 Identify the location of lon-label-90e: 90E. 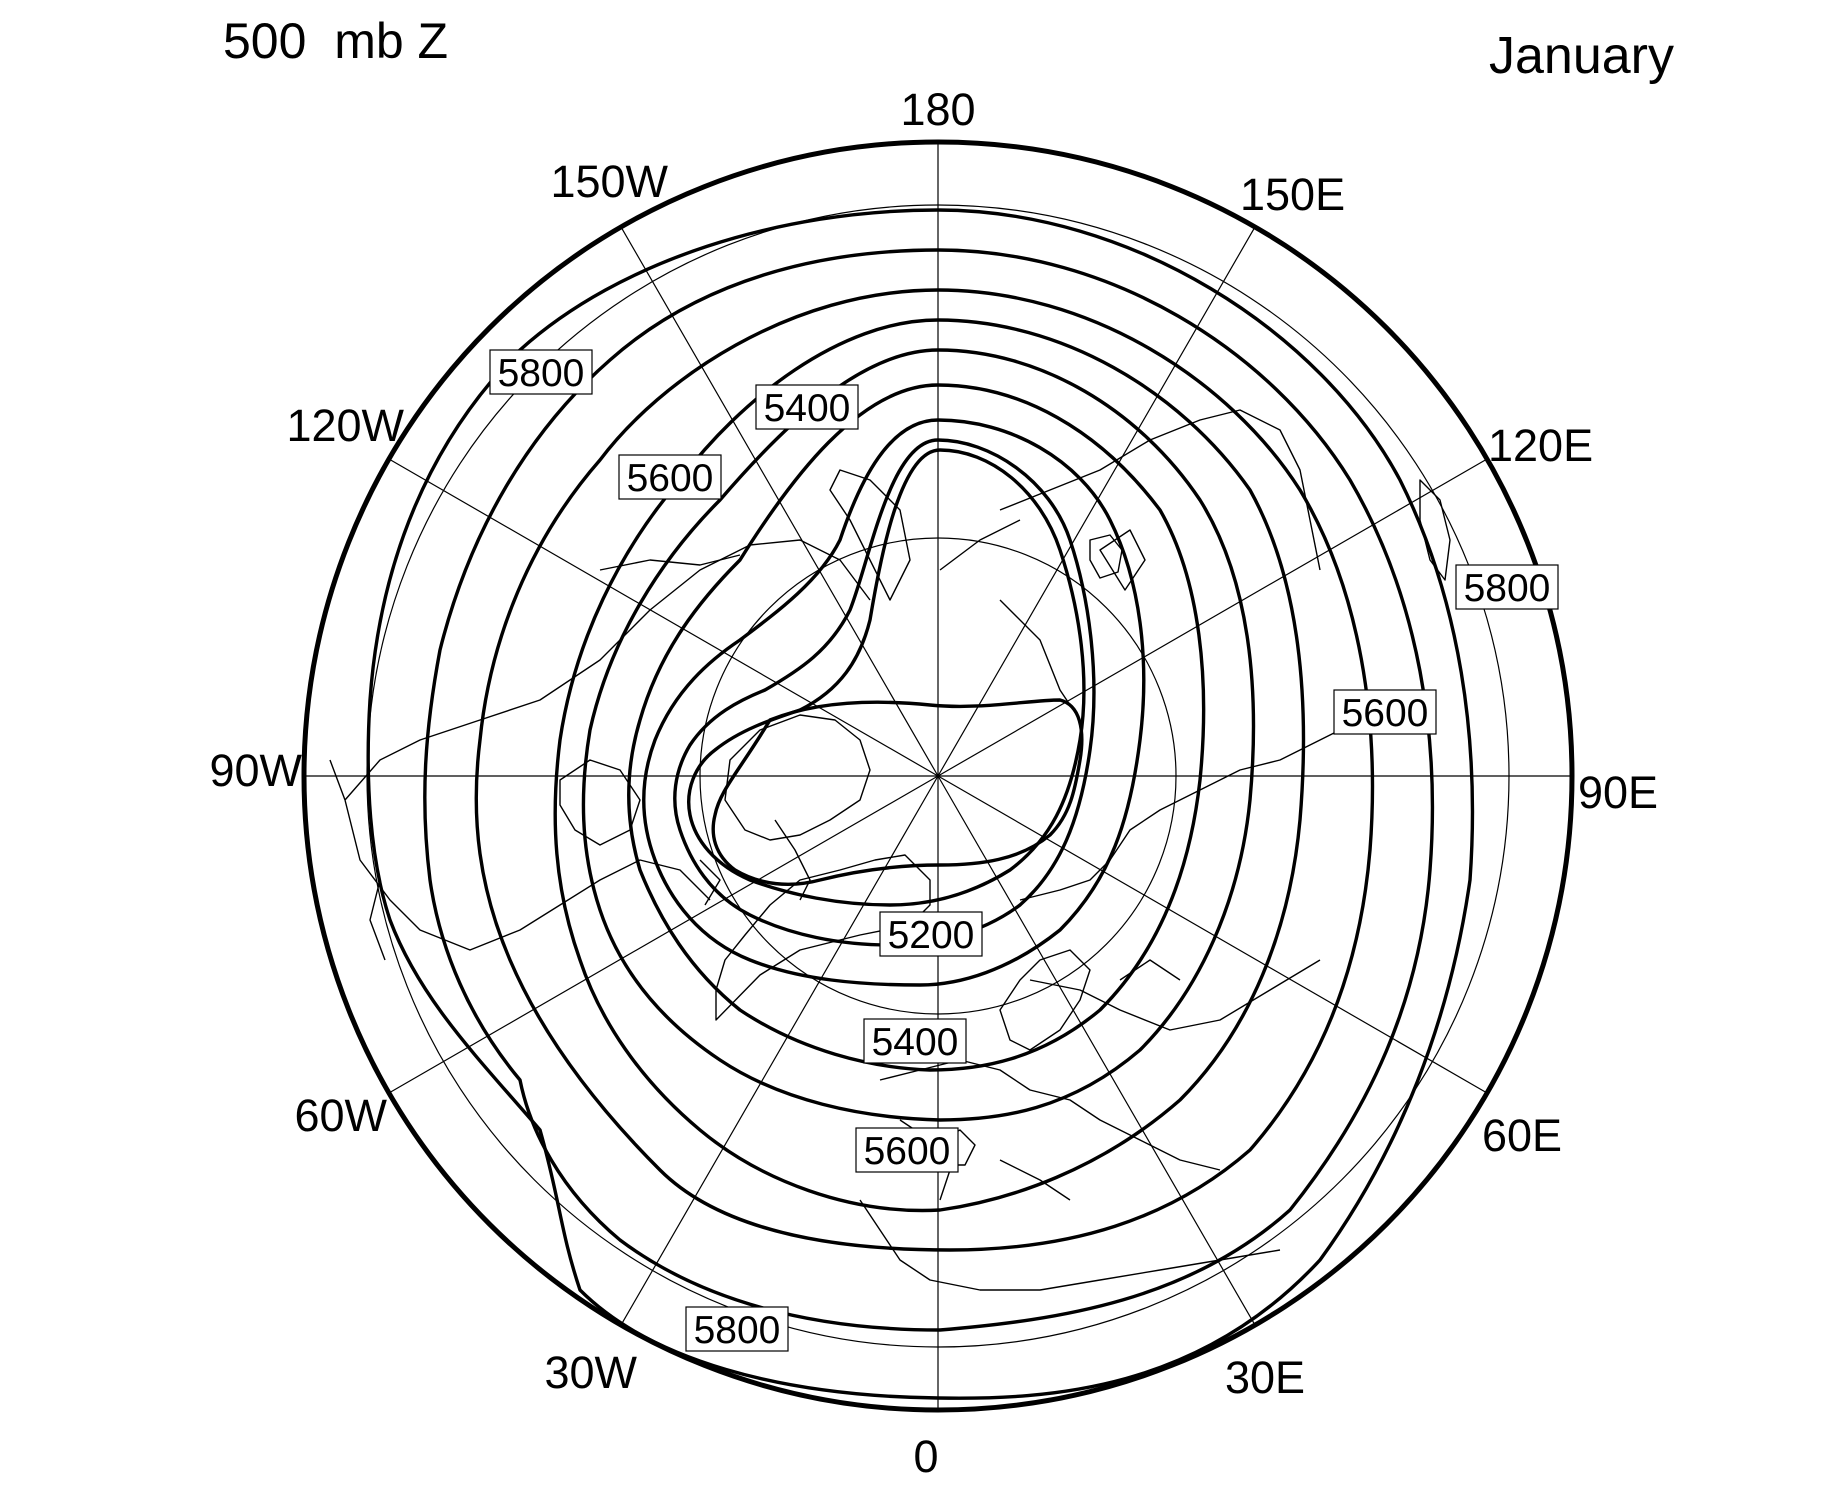
(1618, 792).